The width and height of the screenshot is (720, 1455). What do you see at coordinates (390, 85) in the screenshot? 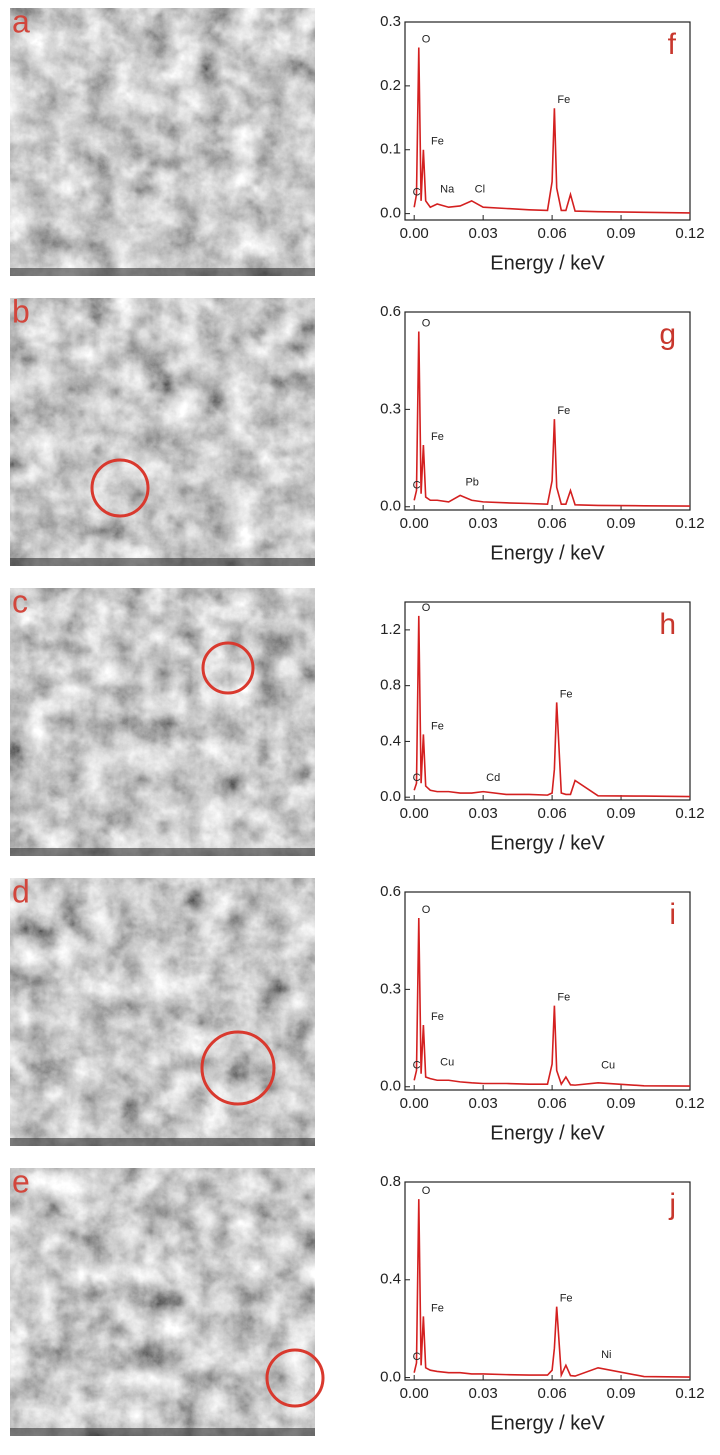
I see `y-tick-label: 0.2` at bounding box center [390, 85].